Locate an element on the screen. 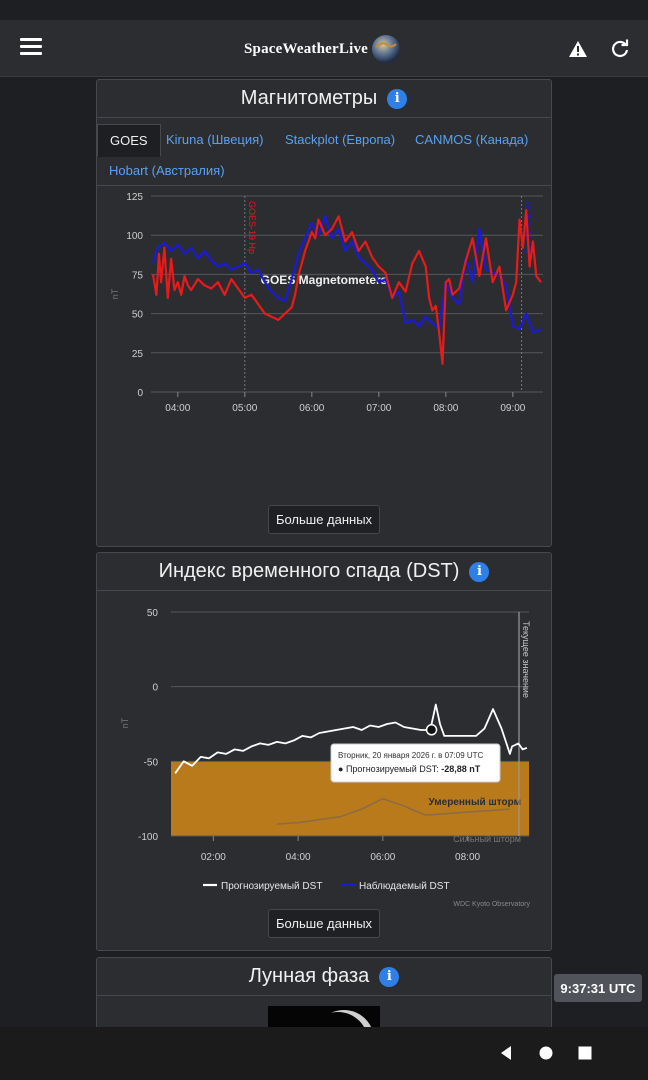 This screenshot has height=1080, width=648. x-tick-label: 05:00 is located at coordinates (244, 408).